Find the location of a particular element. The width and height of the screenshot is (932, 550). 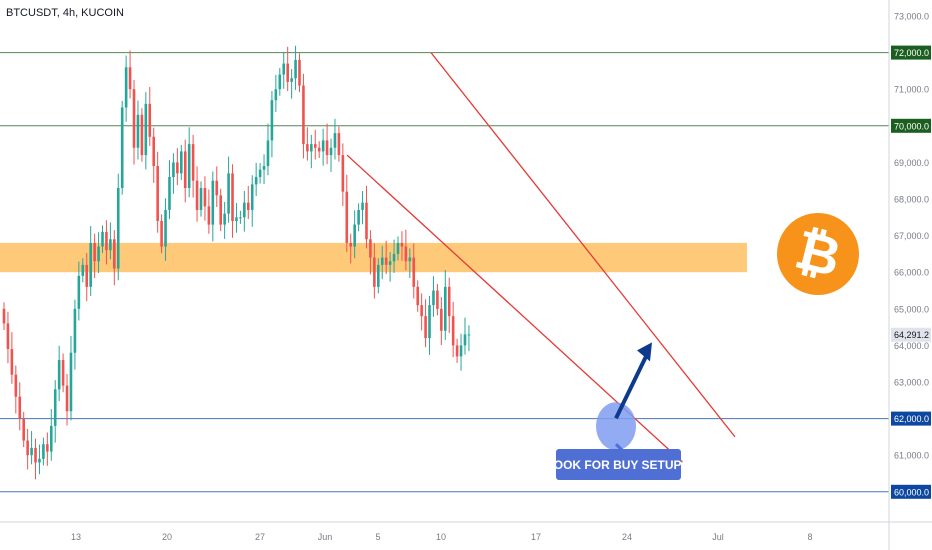

y-tick-label: 67,000.0 is located at coordinates (911, 236).